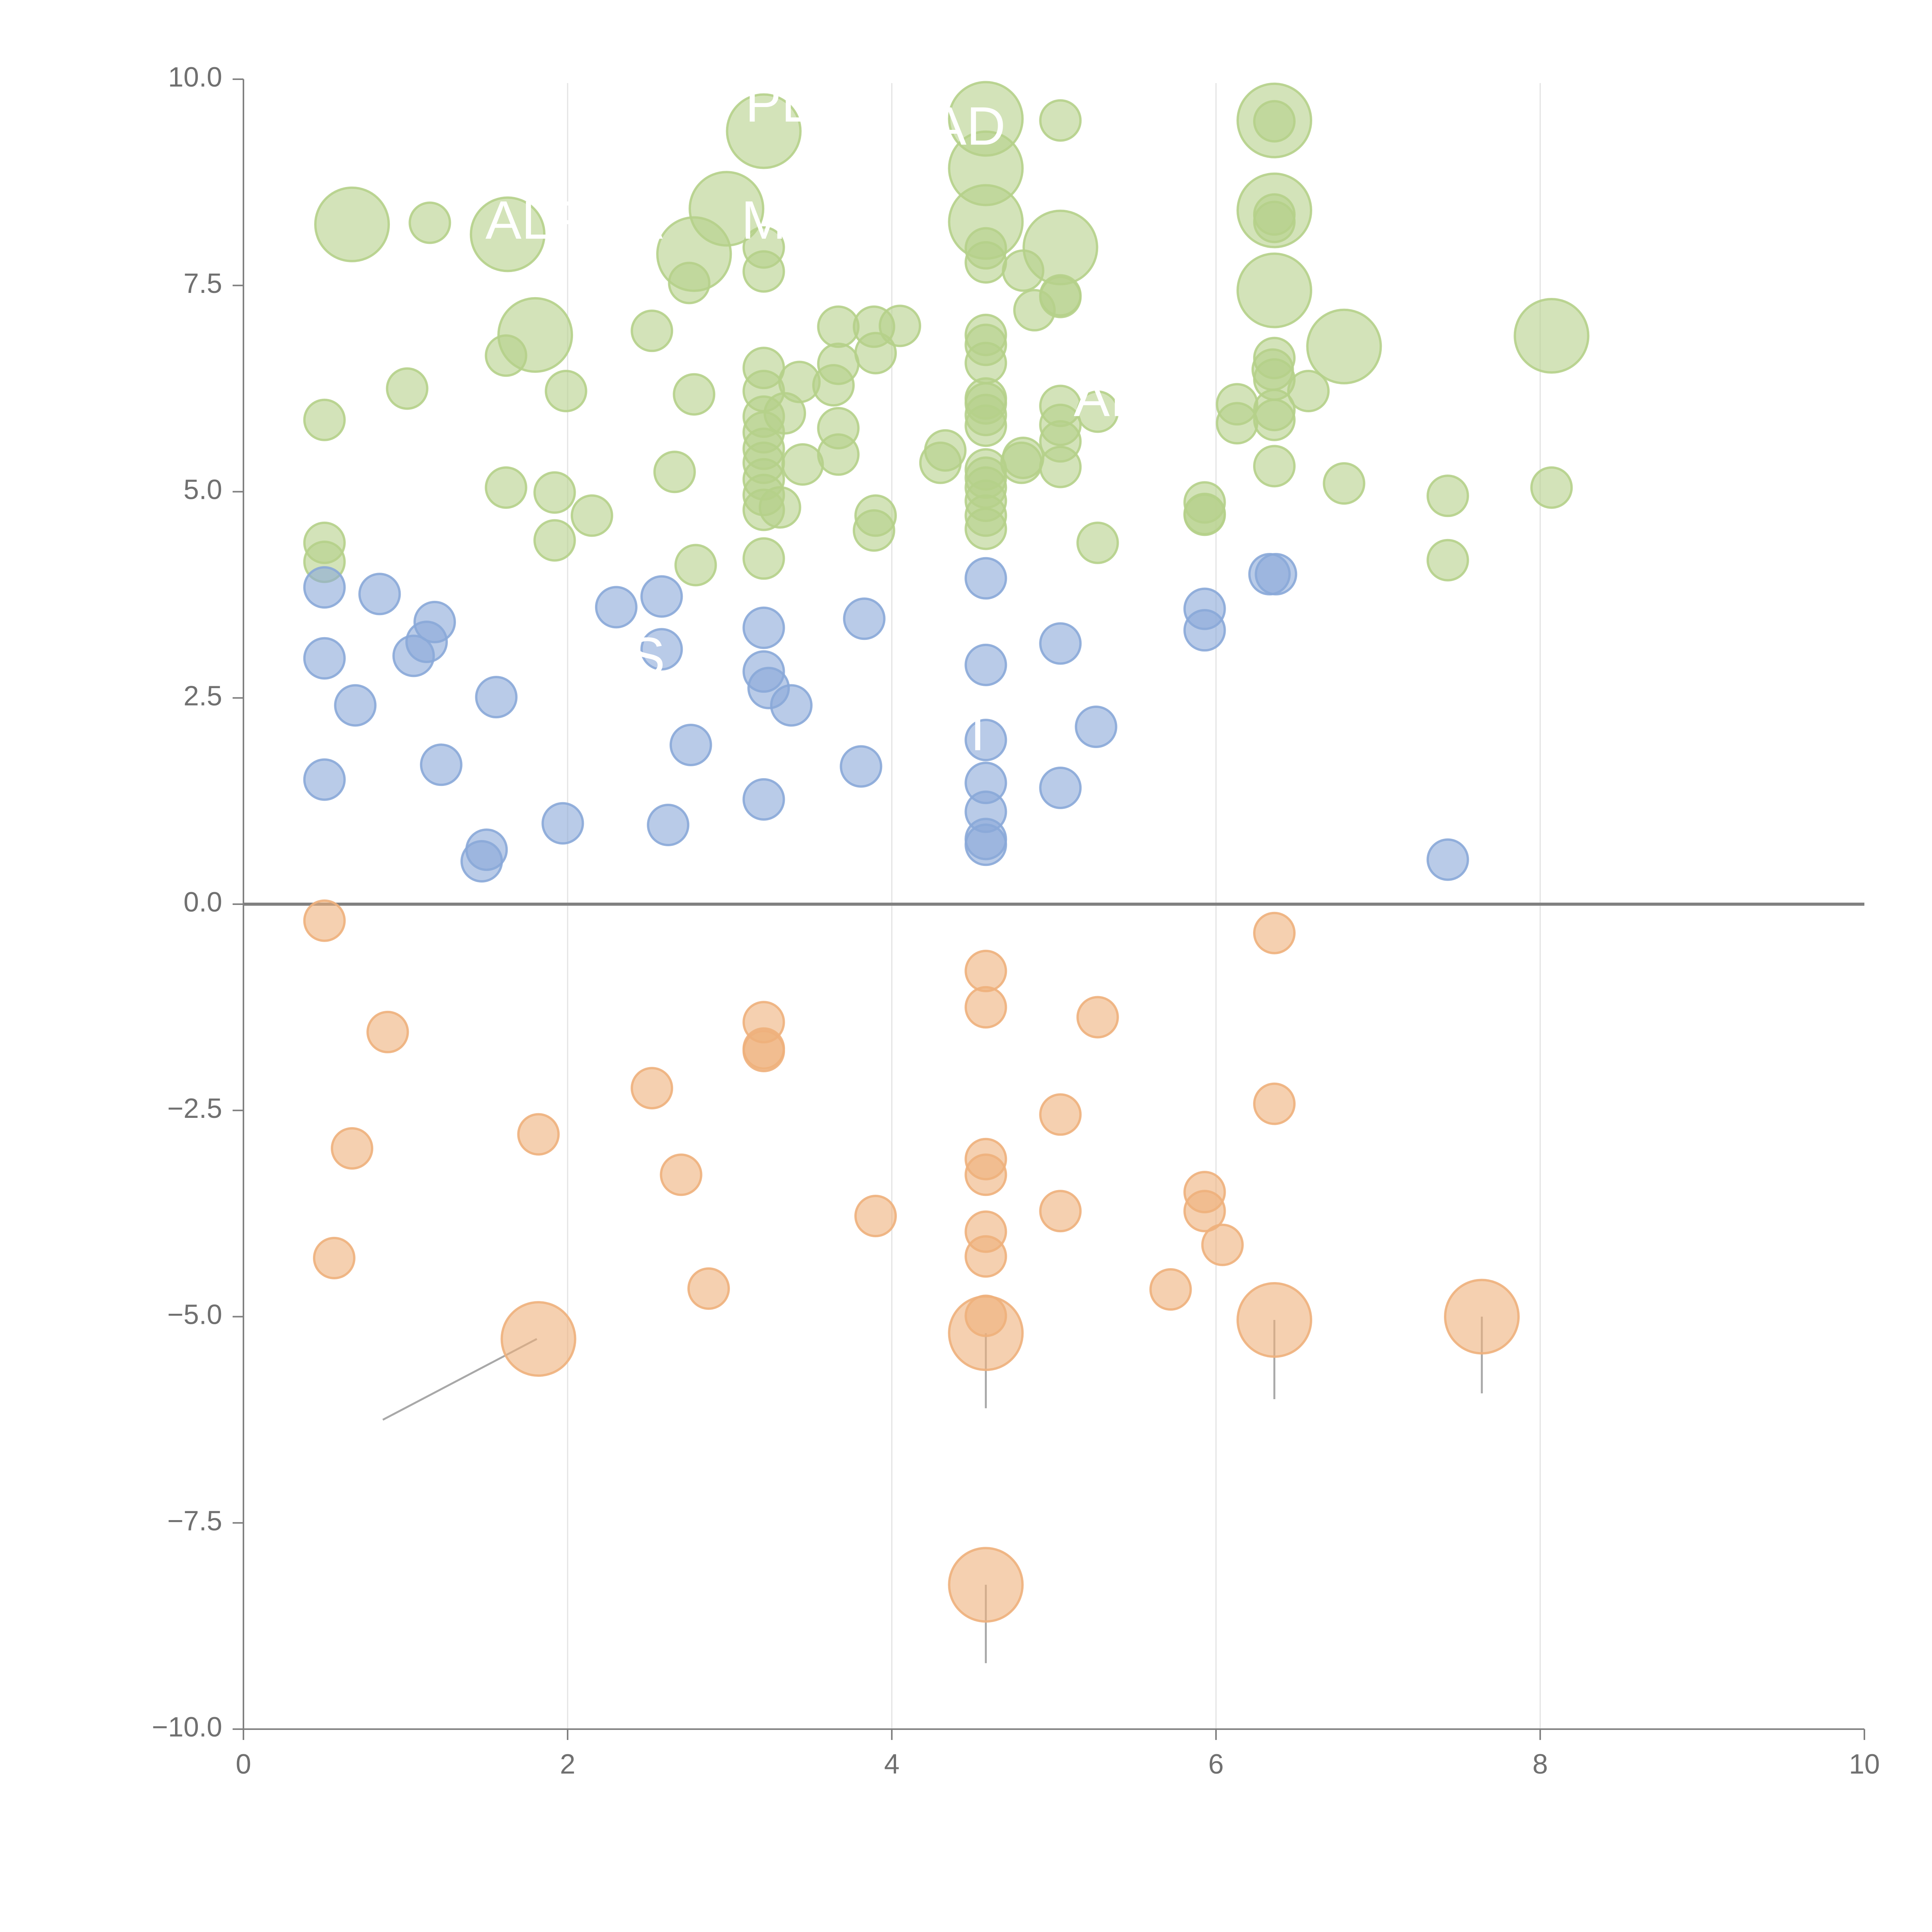 The height and width of the screenshot is (1932, 1932). I want to click on bubble-label-2: AD, so click(968, 126).